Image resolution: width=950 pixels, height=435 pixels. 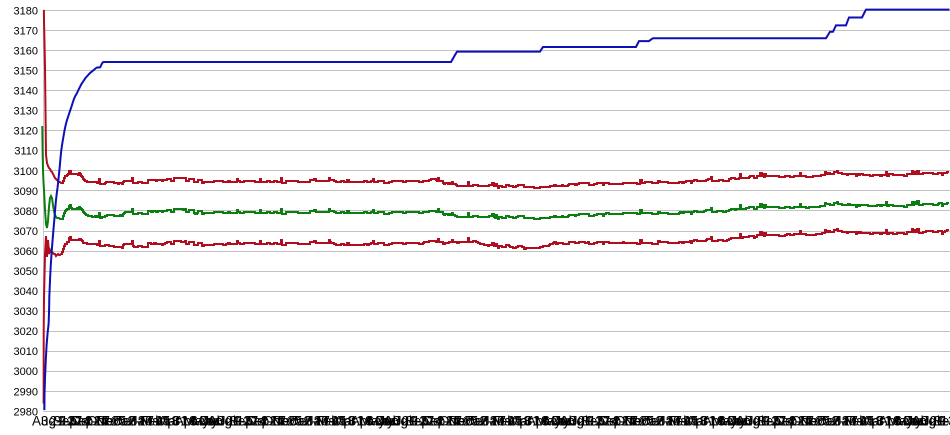 I want to click on svg-text: 3060, so click(x=26, y=252).